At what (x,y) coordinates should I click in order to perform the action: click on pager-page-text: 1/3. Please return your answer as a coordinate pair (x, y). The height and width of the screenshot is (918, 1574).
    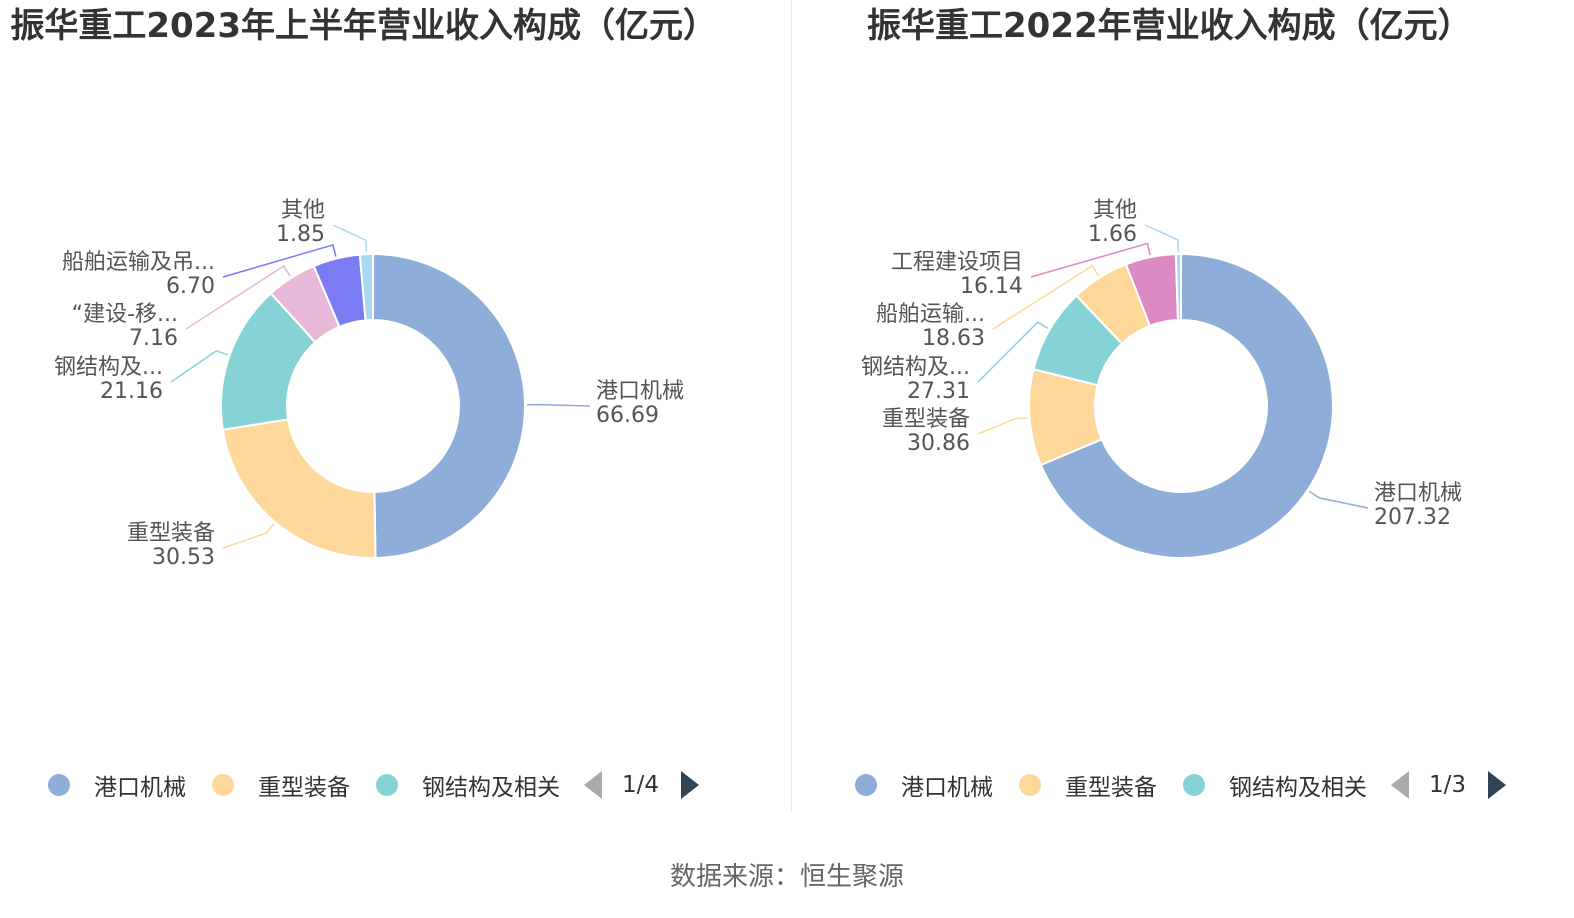
    Looking at the image, I should click on (1448, 785).